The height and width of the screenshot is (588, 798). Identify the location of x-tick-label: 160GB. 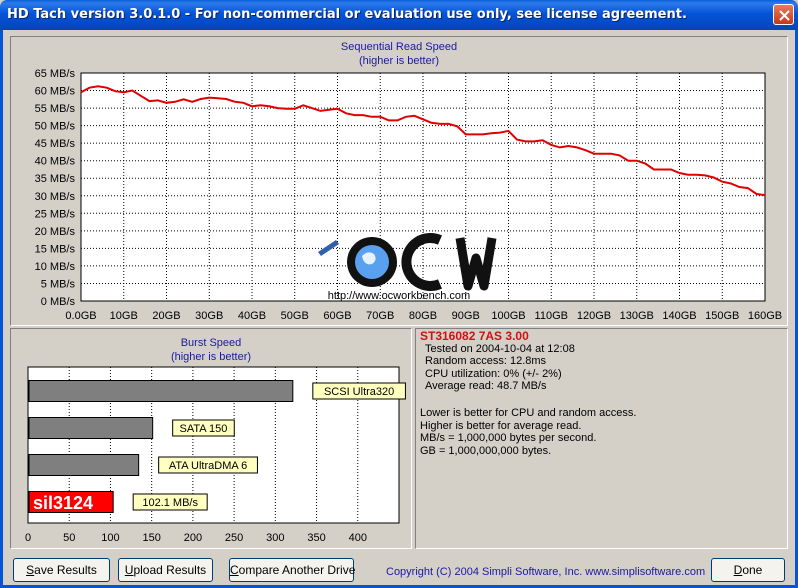
(765, 316).